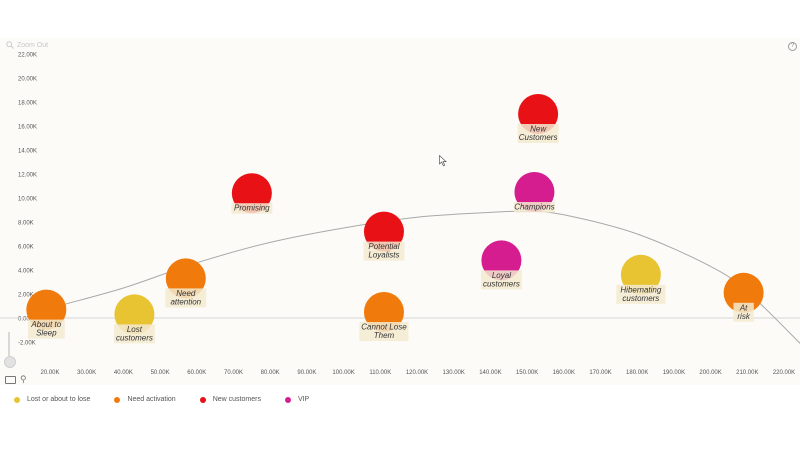 This screenshot has height=450, width=800. What do you see at coordinates (490, 373) in the screenshot?
I see `x-tick-label: 140.00K` at bounding box center [490, 373].